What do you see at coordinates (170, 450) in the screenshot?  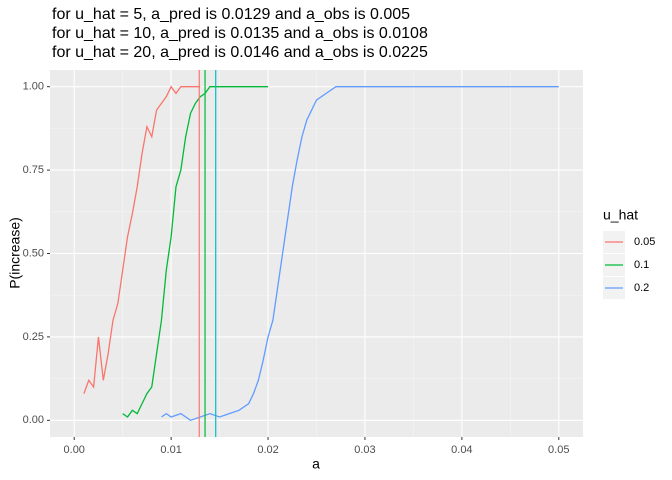 I see `x-tick-label: 0.01` at bounding box center [170, 450].